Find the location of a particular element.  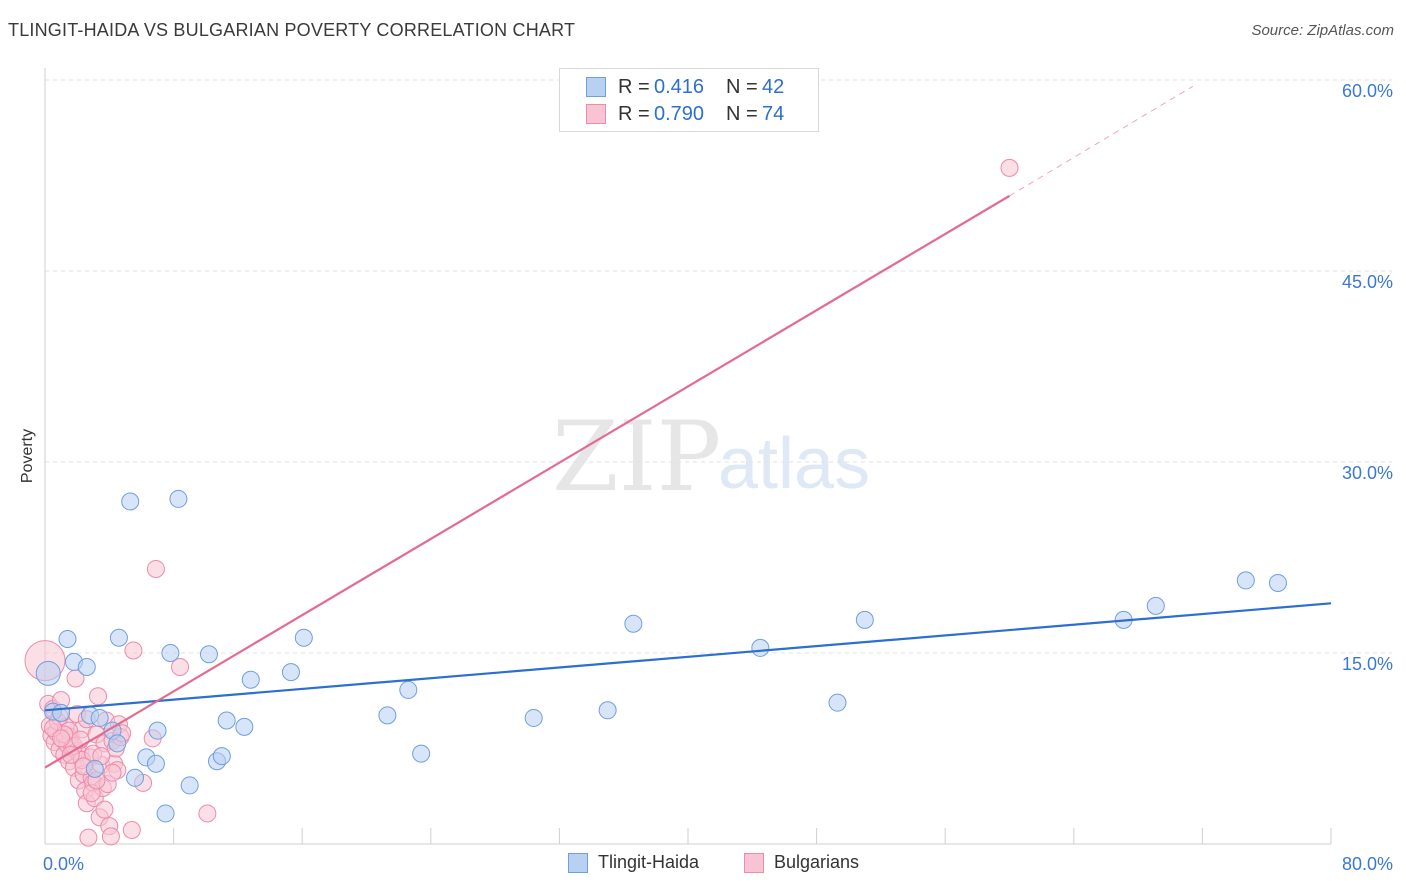

series-legend-tlingit-haida: Tlingit-Haida is located at coordinates (633, 862).